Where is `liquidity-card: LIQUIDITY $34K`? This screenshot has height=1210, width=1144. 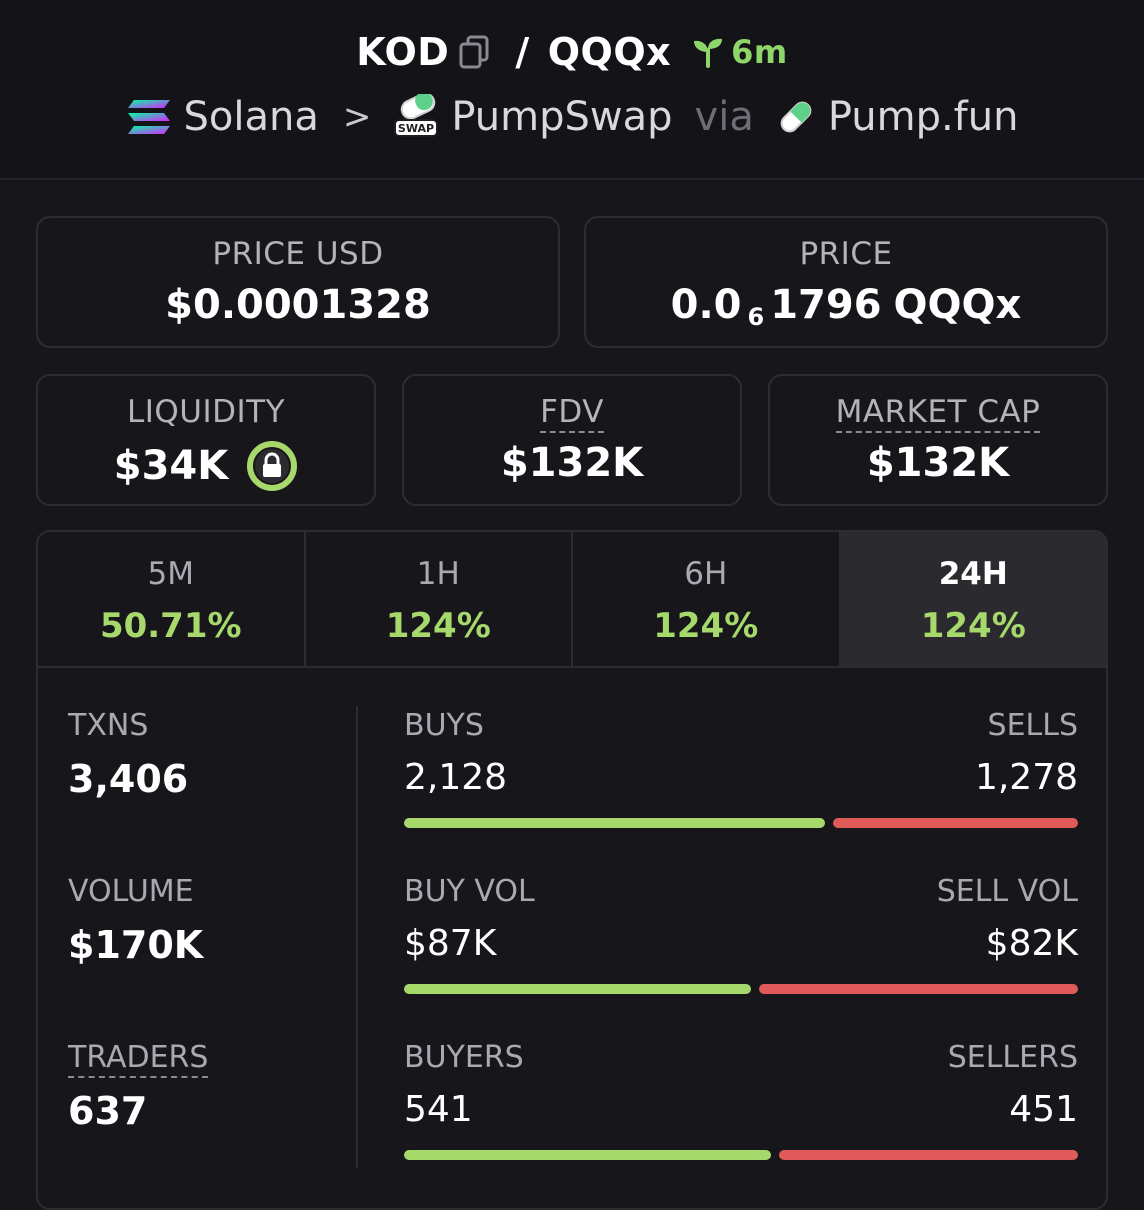 liquidity-card: LIQUIDITY $34K is located at coordinates (206, 440).